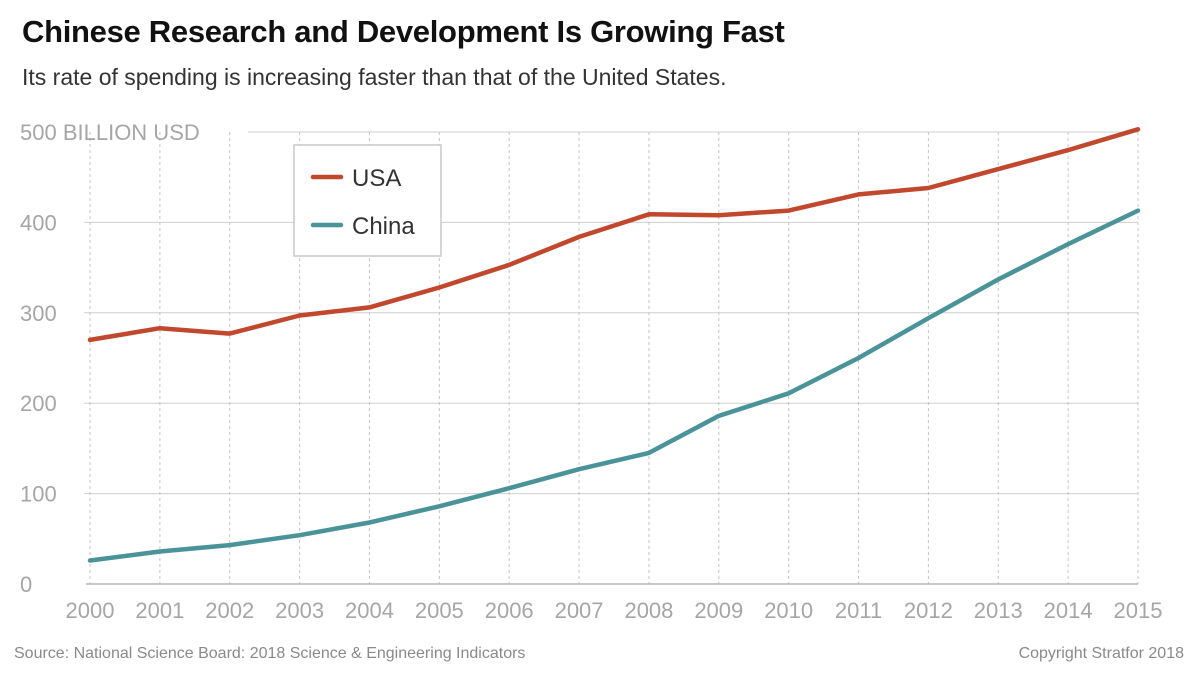 The image size is (1200, 677). Describe the element at coordinates (229, 610) in the screenshot. I see `x-tick-label: 2002` at that location.